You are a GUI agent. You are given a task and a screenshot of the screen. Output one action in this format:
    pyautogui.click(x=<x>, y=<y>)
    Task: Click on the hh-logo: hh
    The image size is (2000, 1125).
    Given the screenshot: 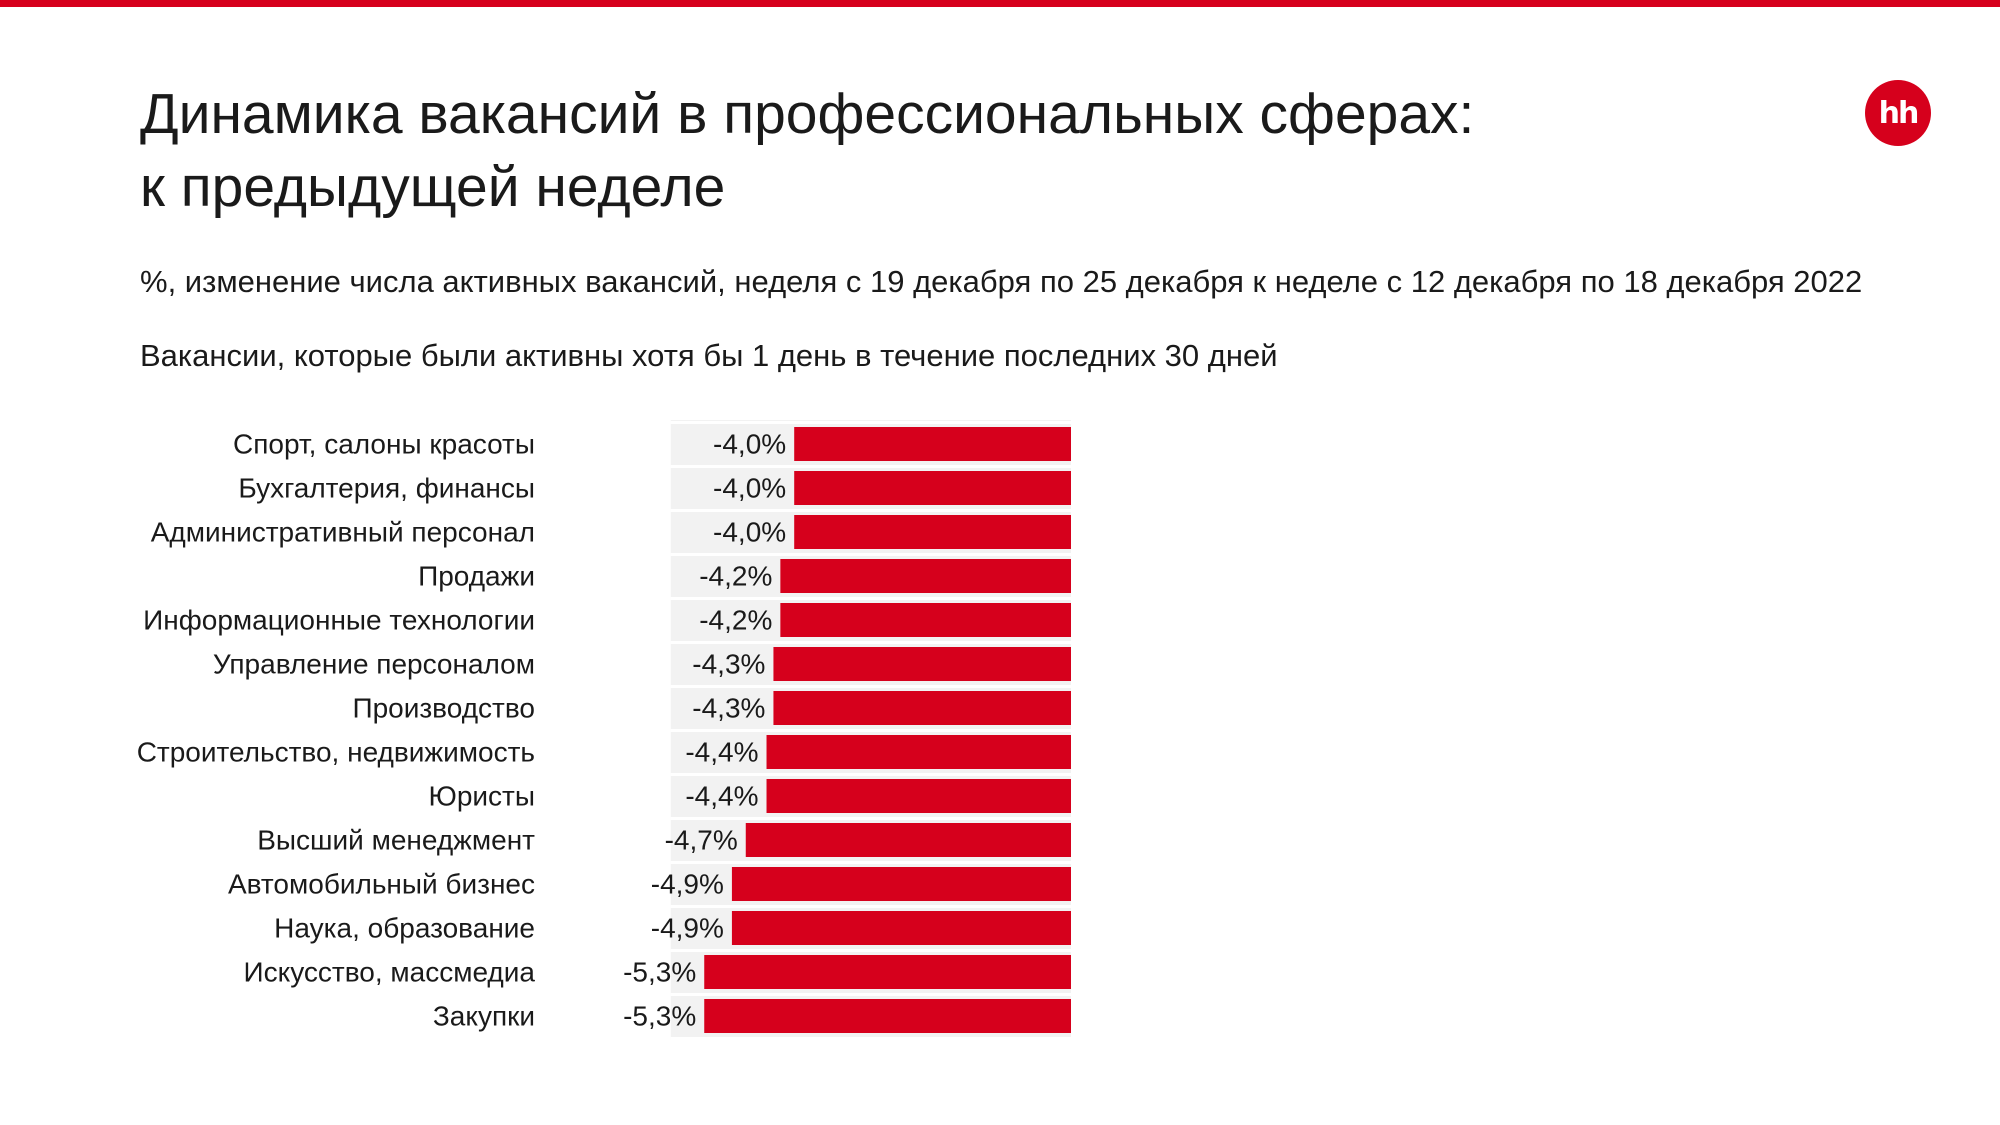 What is the action you would take?
    pyautogui.click(x=1898, y=113)
    